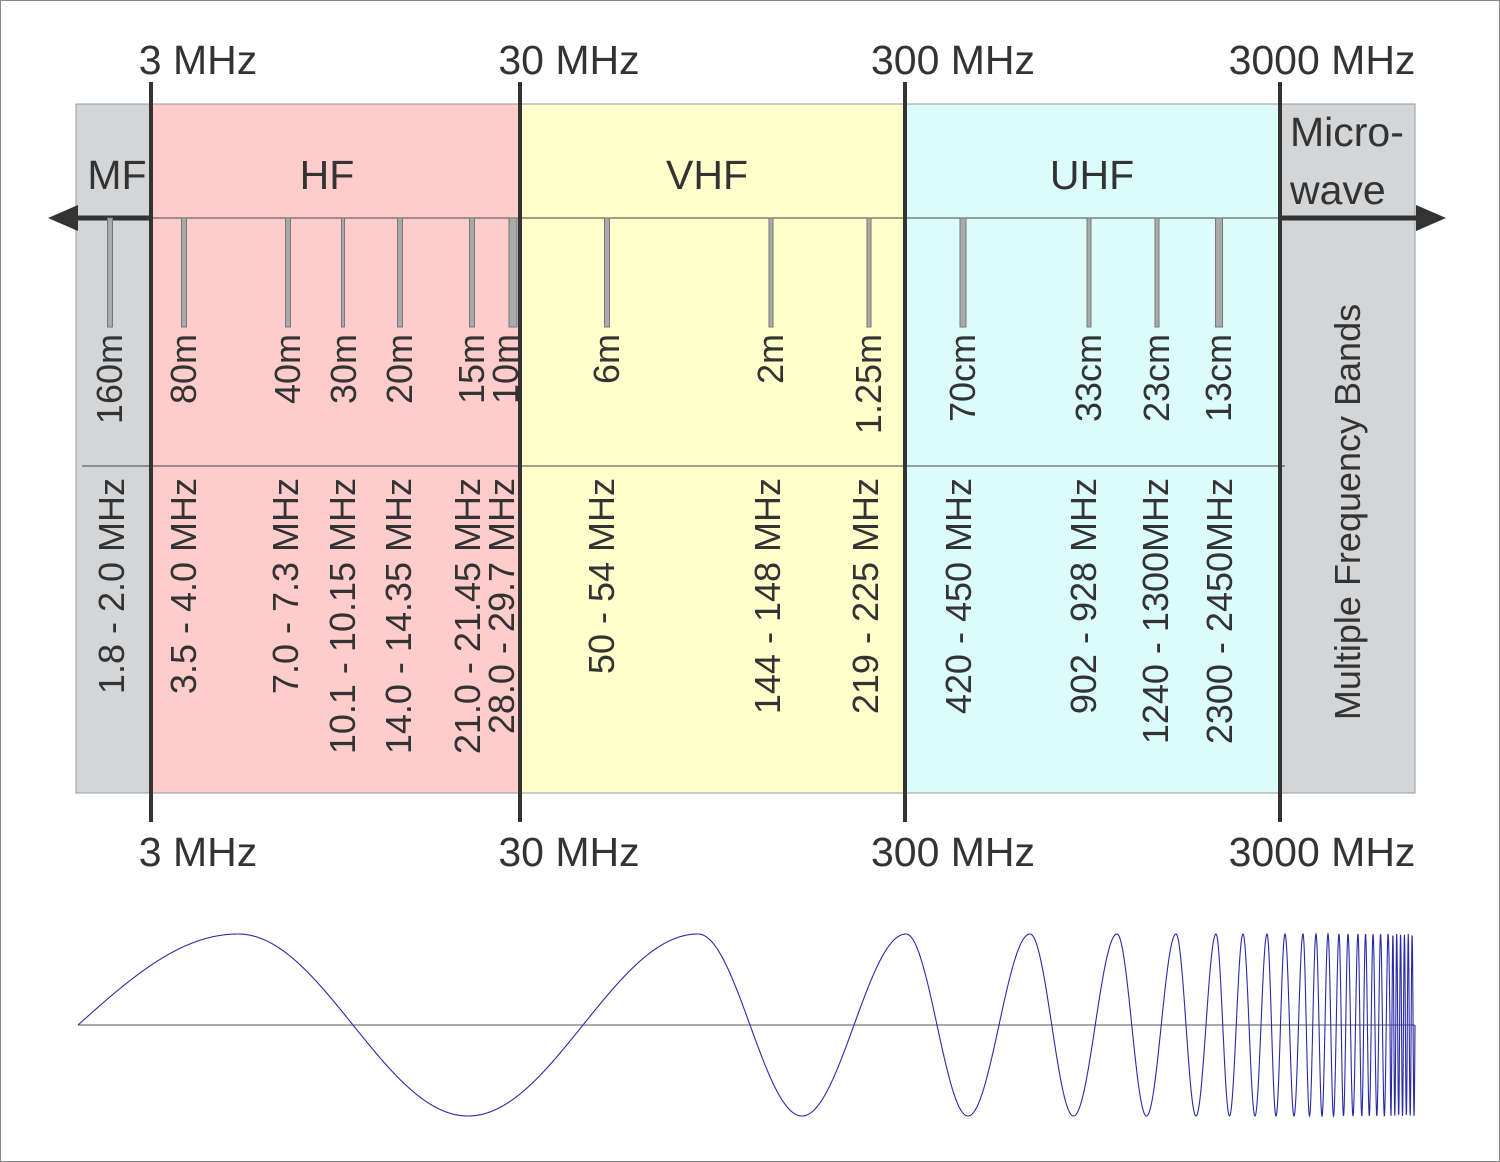 This screenshot has height=1162, width=1500. I want to click on boundary-label-top: 300 MHz, so click(953, 60).